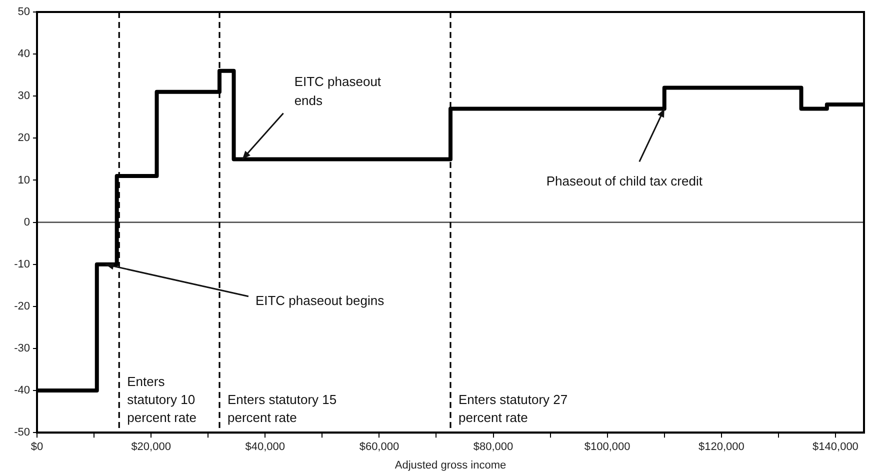 This screenshot has width=869, height=476. What do you see at coordinates (37, 447) in the screenshot?
I see `x-tick-label: $0` at bounding box center [37, 447].